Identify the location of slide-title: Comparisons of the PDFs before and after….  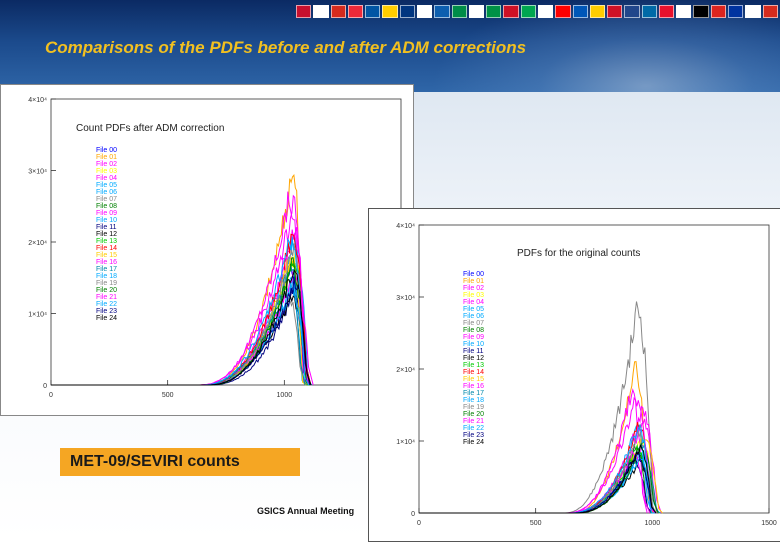
(286, 47).